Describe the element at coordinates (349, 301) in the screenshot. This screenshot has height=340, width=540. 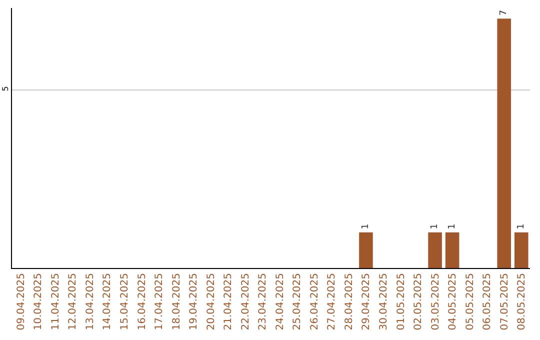
I see `x-tick-label: 28.04.2025` at that location.